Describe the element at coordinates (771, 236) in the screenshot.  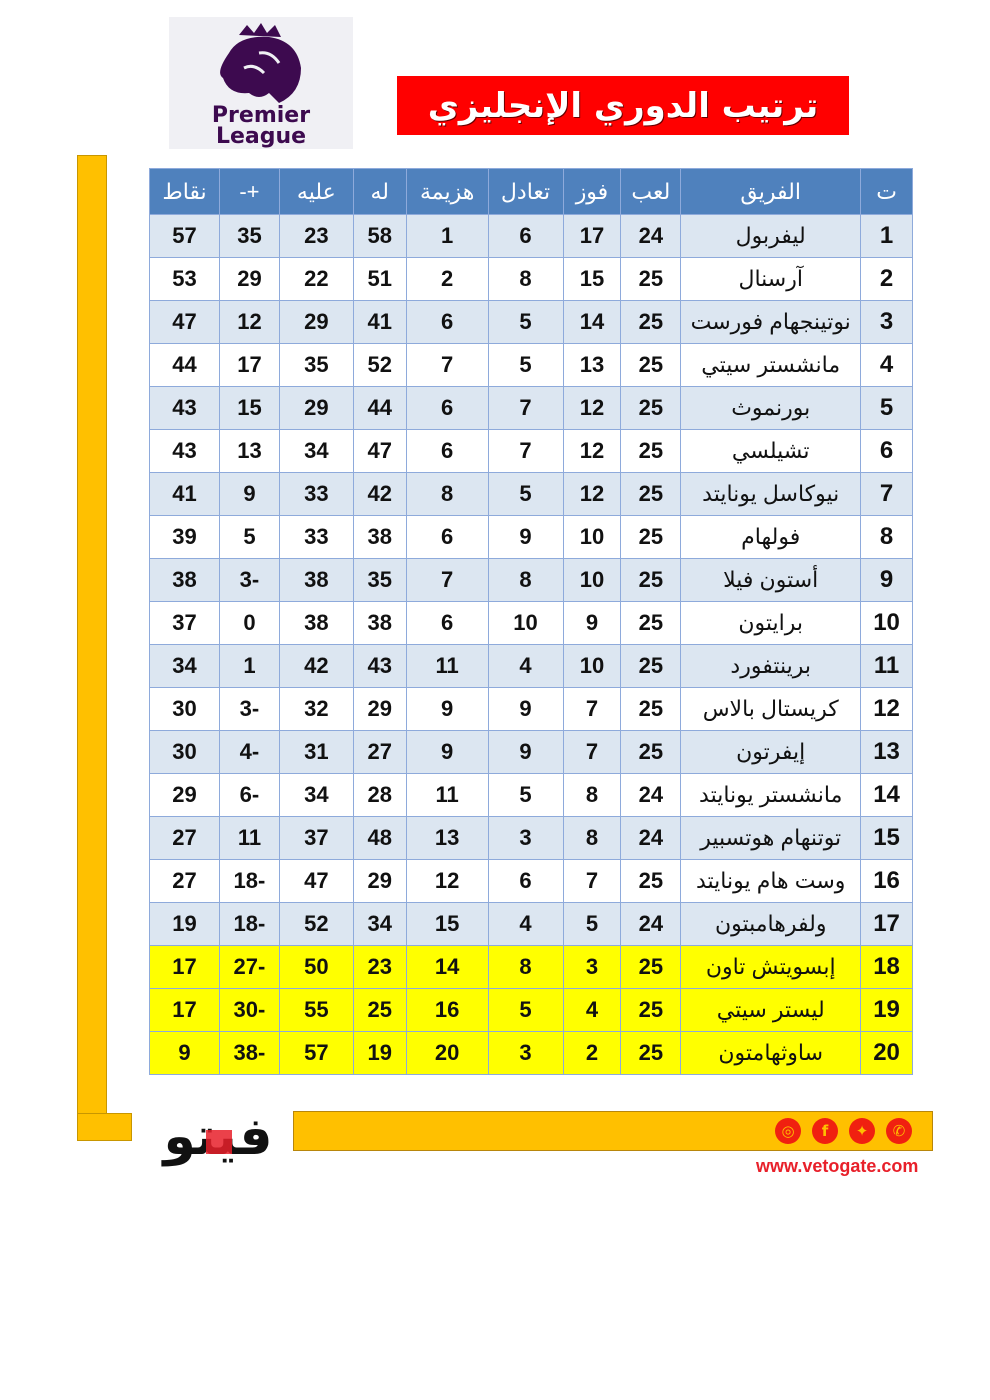
I see `team-cell: ليفربول` at that location.